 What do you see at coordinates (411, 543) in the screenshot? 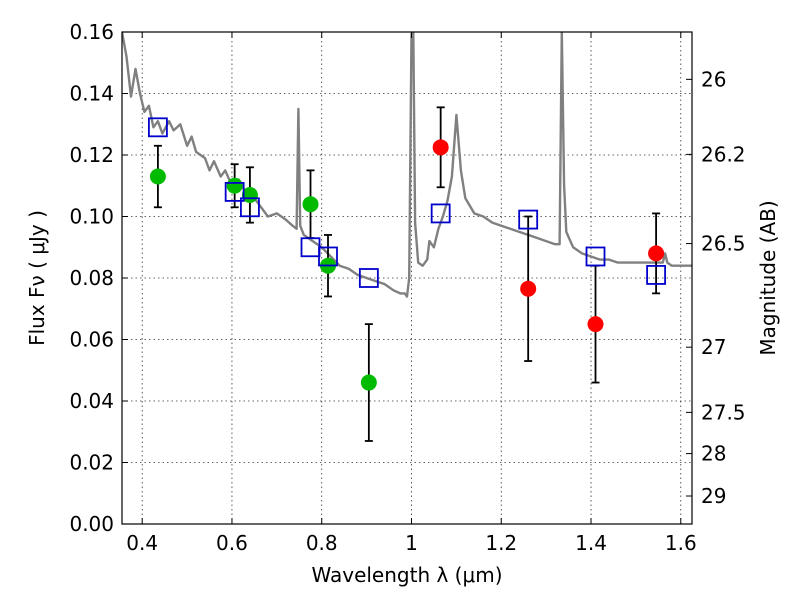
I see `x-tick-label: 1` at bounding box center [411, 543].